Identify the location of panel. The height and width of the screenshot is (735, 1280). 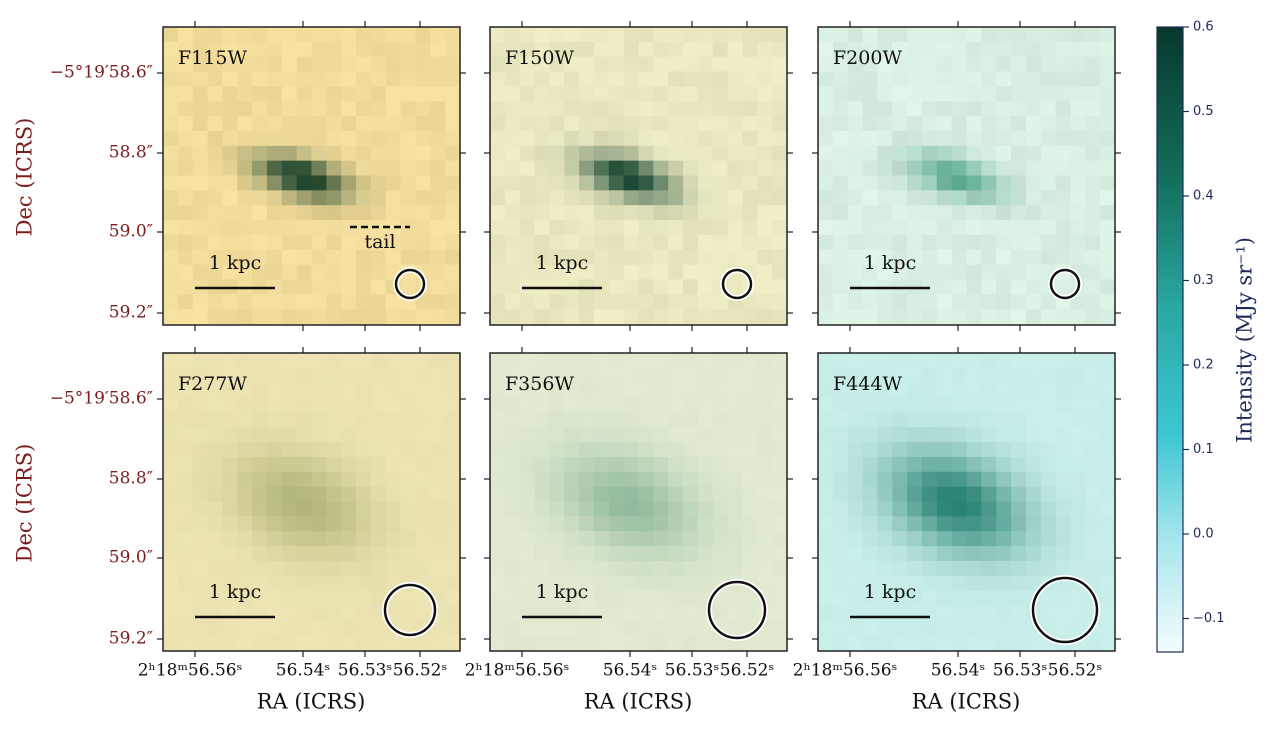
(312, 502).